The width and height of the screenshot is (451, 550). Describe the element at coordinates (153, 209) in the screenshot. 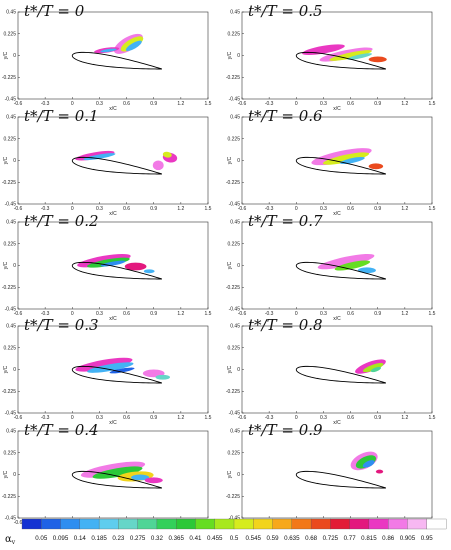

I see `x-tick-label: 0.9` at that location.